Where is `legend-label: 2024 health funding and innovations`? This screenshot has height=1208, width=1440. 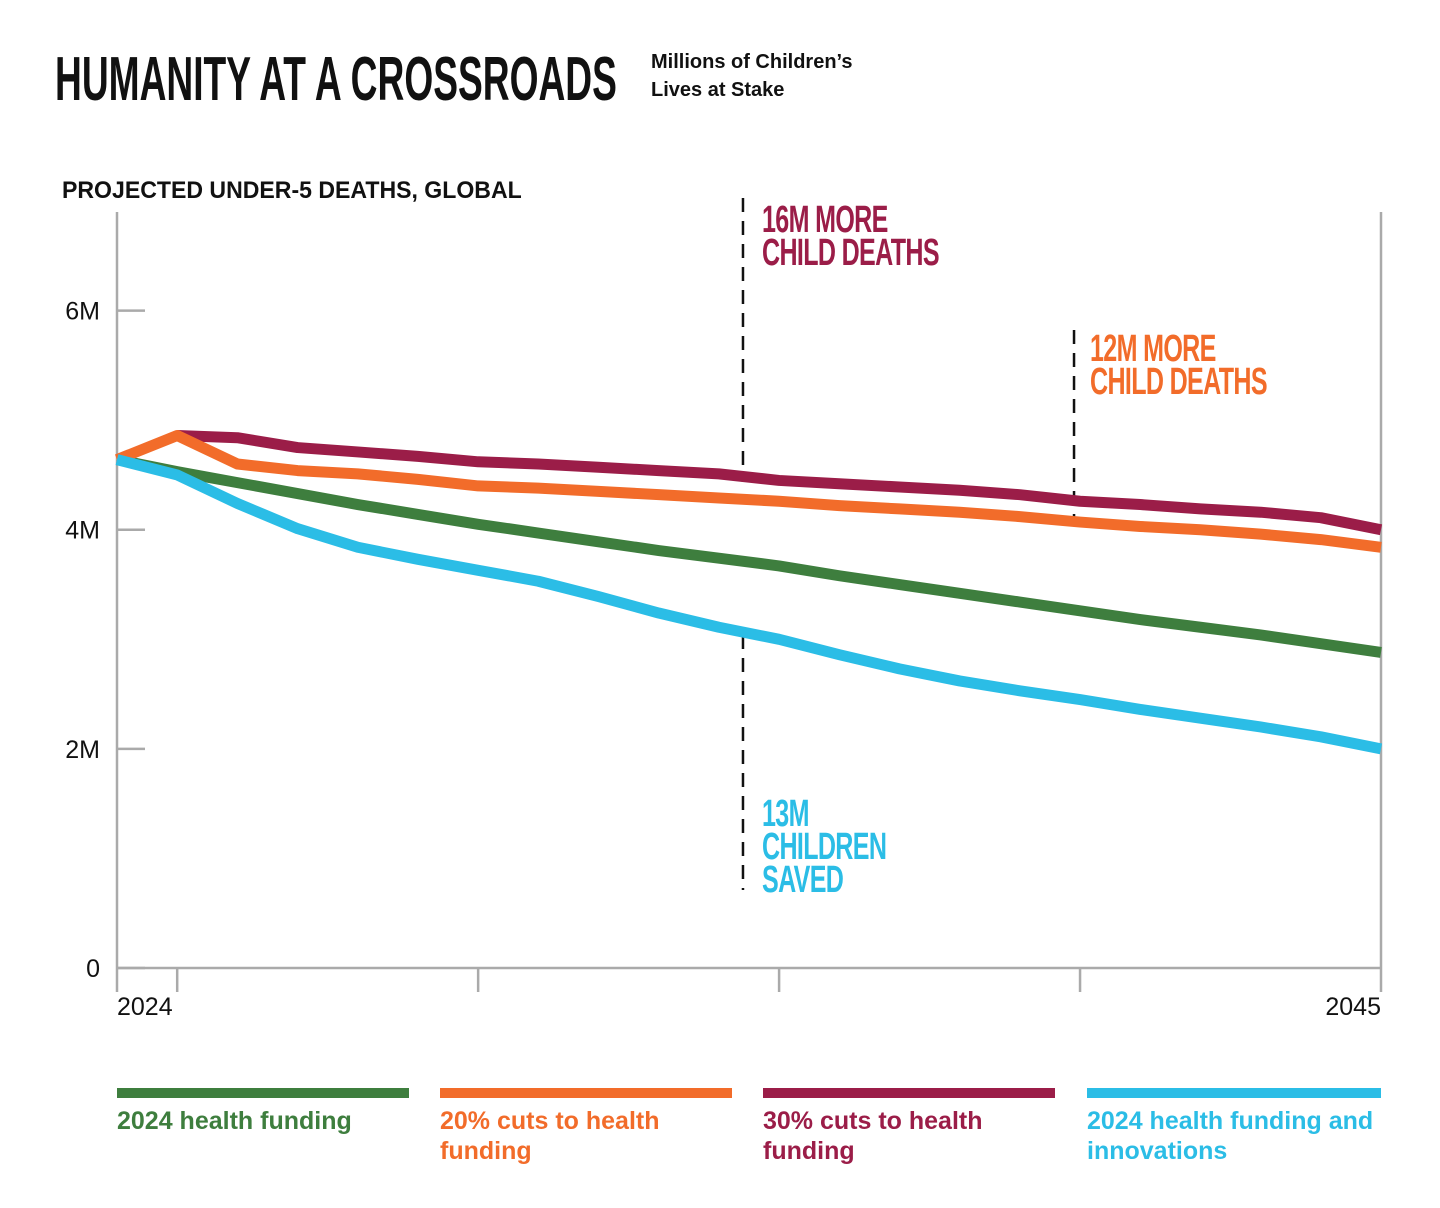
legend-label: 2024 health funding and innovations is located at coordinates (1230, 1136).